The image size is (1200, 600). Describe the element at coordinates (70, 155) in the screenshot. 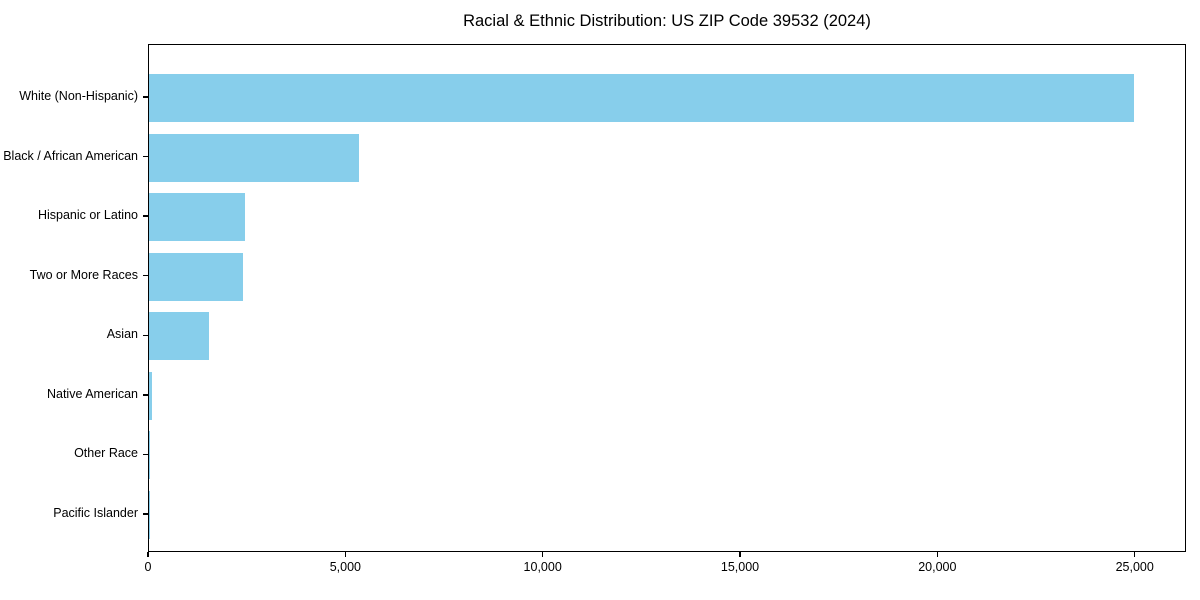

I see `y-axis-label: Black / African American` at that location.